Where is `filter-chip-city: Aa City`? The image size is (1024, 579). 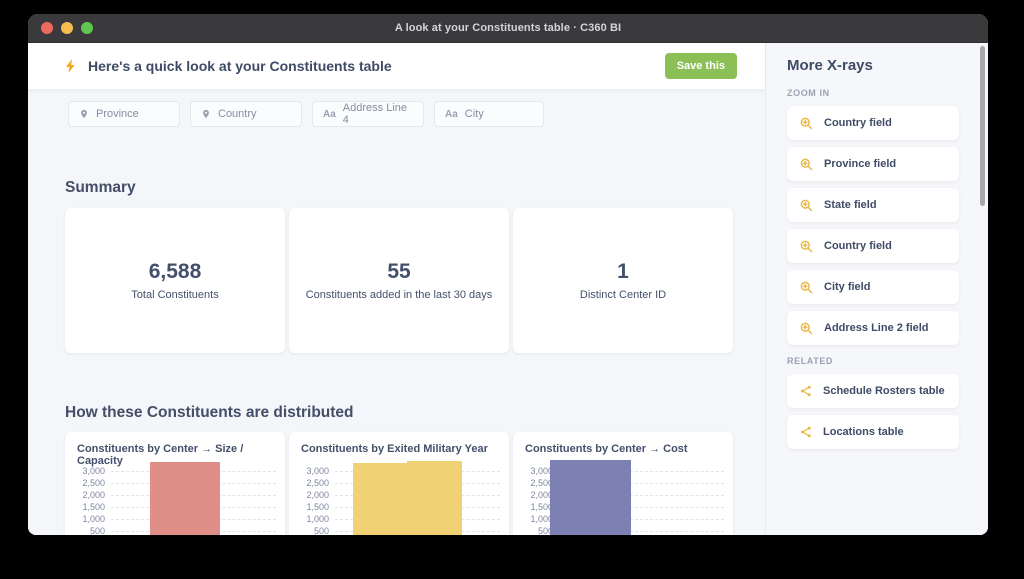
filter-chip-city: Aa City is located at coordinates (489, 114).